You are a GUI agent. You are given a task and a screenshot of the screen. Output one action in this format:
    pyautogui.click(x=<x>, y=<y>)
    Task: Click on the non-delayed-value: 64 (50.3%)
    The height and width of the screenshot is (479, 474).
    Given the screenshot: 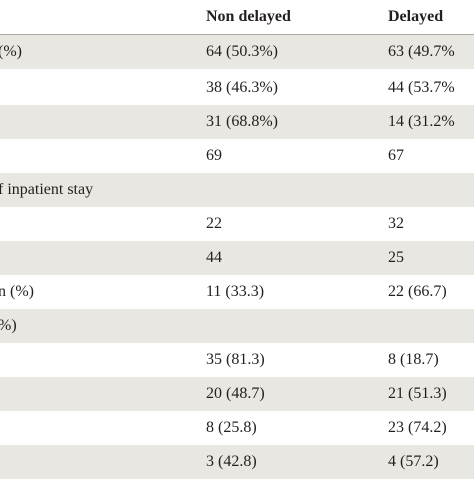 What is the action you would take?
    pyautogui.click(x=242, y=51)
    